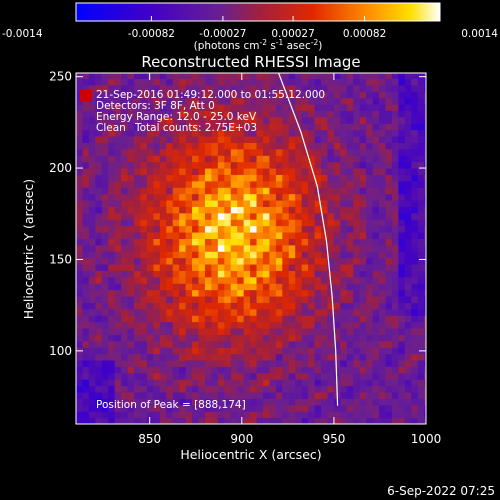  Describe the element at coordinates (250, 454) in the screenshot. I see `x-axis-label: Heliocentric X (arcsec)` at that location.